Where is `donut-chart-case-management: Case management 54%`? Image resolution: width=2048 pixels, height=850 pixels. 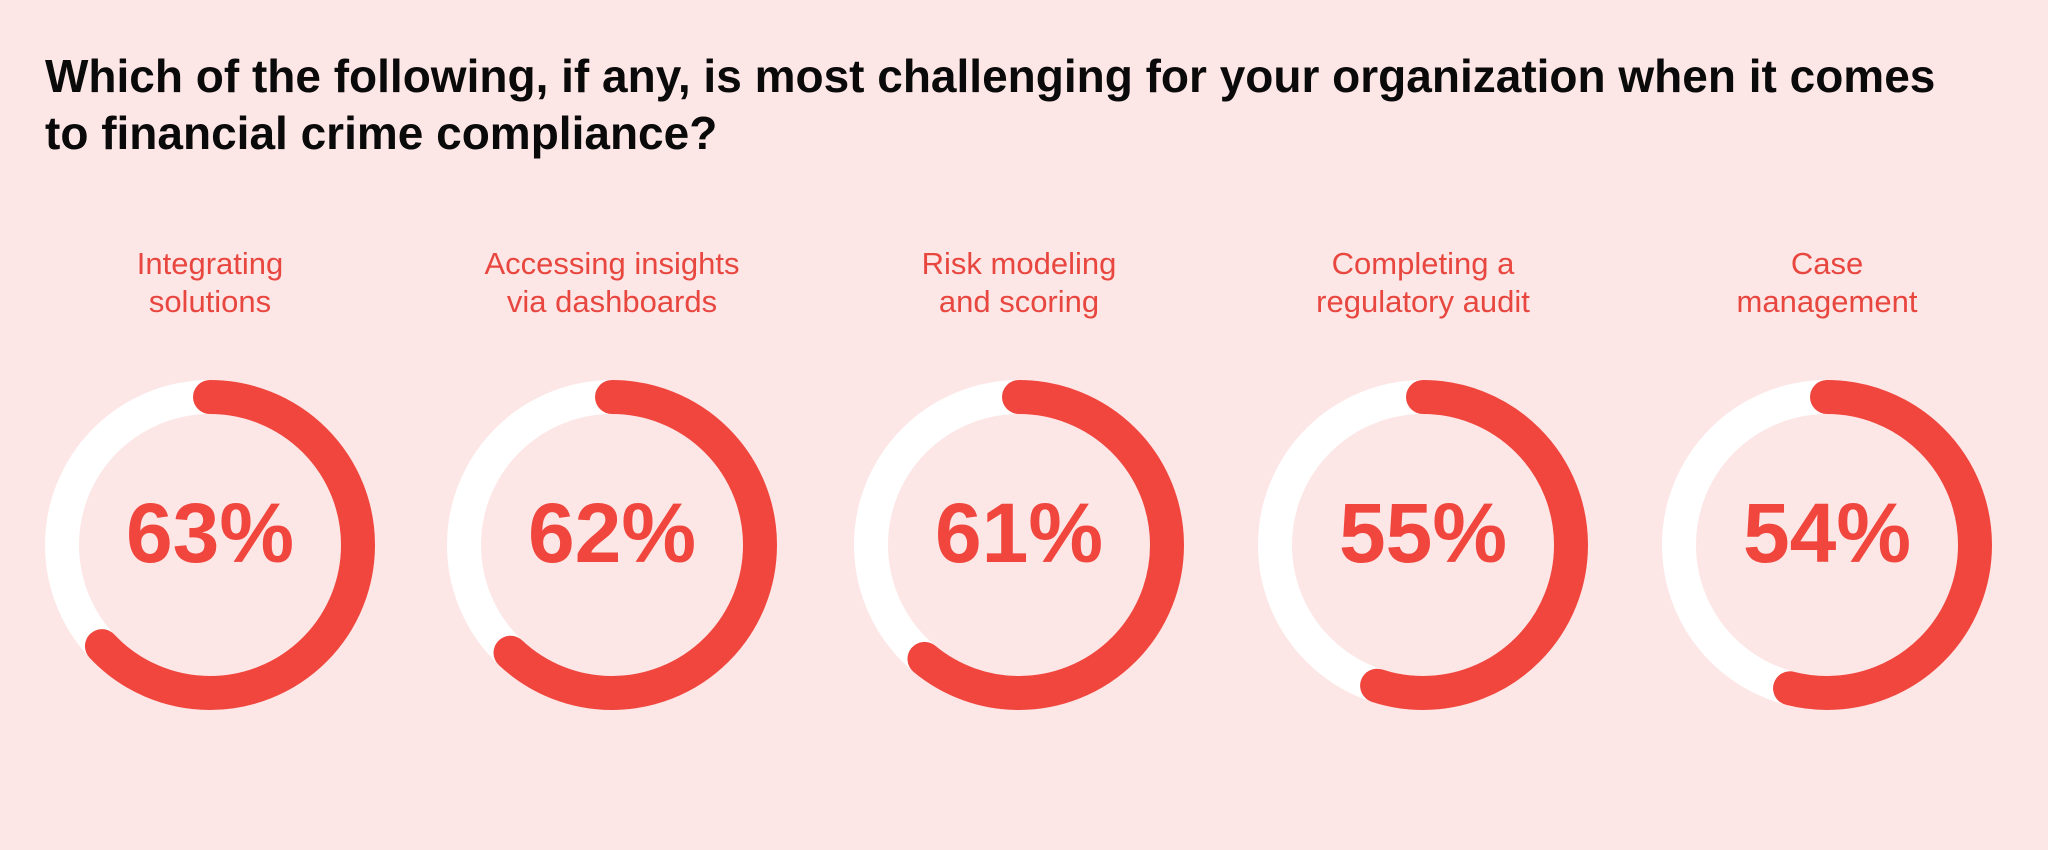 donut-chart-case-management: Case management 54% is located at coordinates (1827, 485).